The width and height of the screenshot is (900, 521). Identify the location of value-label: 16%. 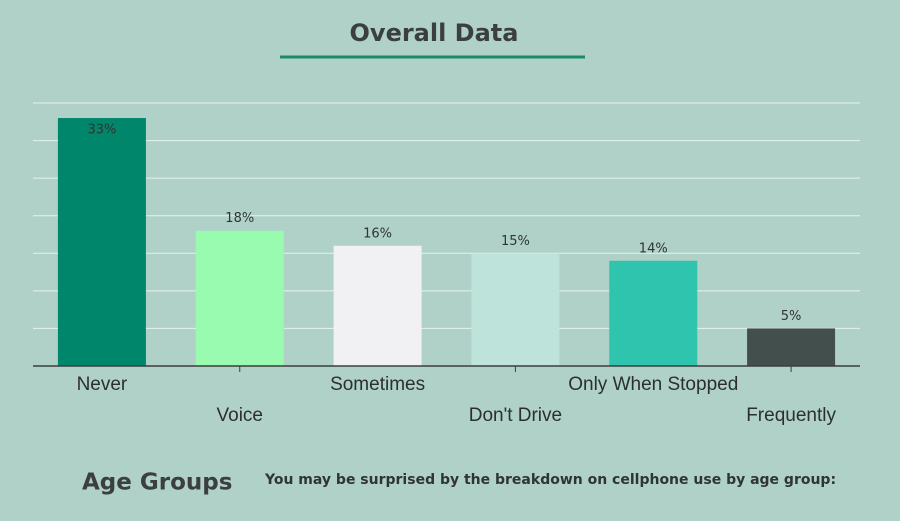
(377, 233).